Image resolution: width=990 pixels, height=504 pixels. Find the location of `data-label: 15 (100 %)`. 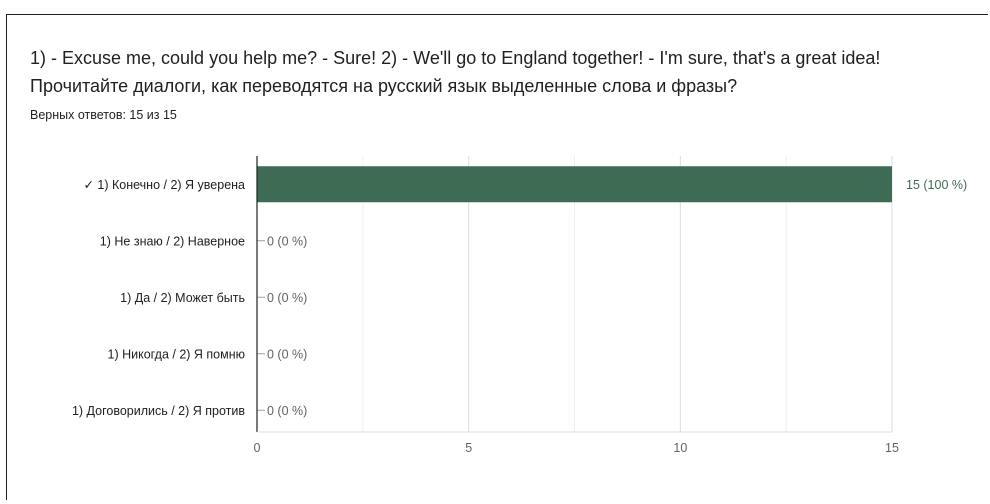

data-label: 15 (100 %) is located at coordinates (936, 185).